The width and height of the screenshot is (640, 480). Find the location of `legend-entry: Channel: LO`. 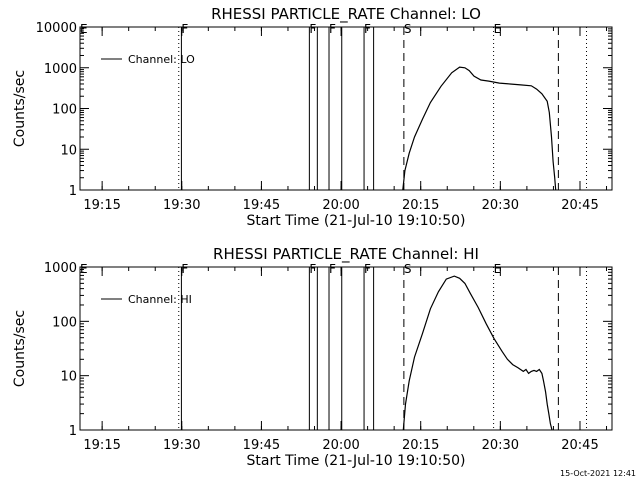

legend-entry: Channel: LO is located at coordinates (161, 59).